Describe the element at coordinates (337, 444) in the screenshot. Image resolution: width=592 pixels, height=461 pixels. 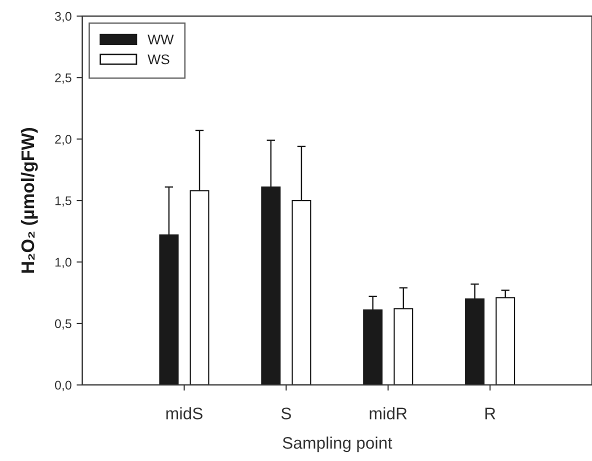
I see `x-axis-title: Sampling point` at that location.